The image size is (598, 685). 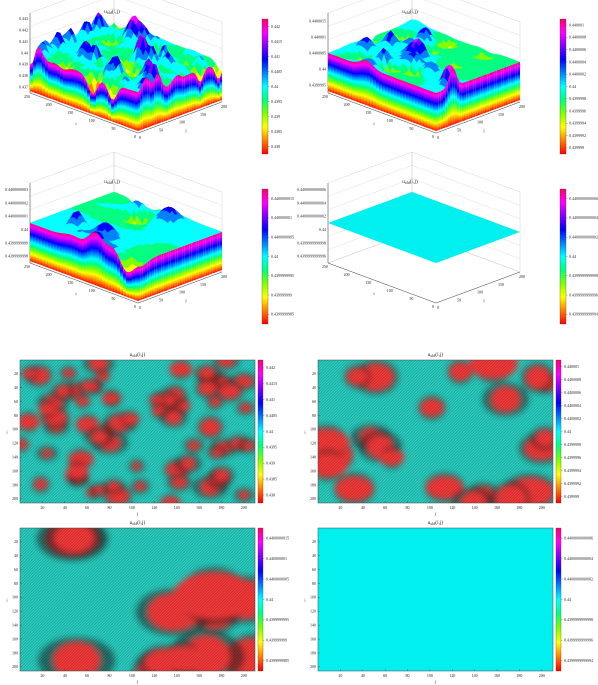 What do you see at coordinates (311, 256) in the screenshot?
I see `z-tick-label: 0.4399999999996` at bounding box center [311, 256].